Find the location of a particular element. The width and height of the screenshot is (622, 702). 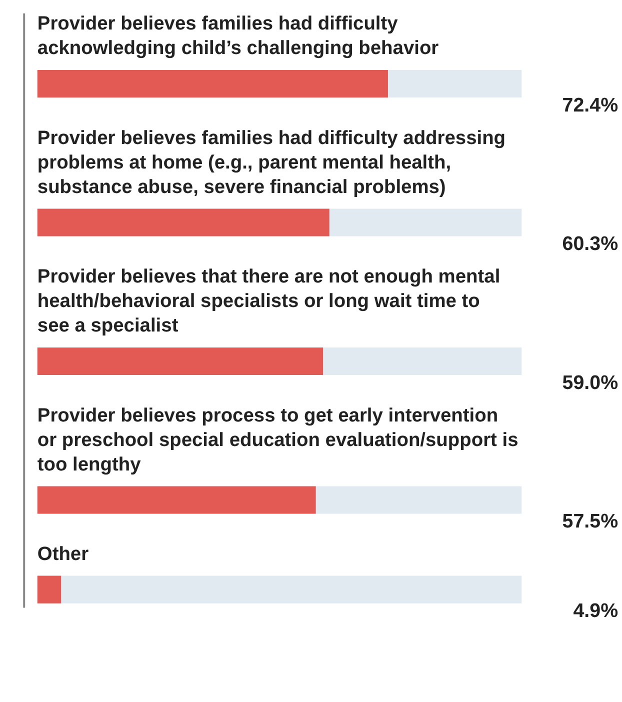

data-label: 57.5% is located at coordinates (590, 521).